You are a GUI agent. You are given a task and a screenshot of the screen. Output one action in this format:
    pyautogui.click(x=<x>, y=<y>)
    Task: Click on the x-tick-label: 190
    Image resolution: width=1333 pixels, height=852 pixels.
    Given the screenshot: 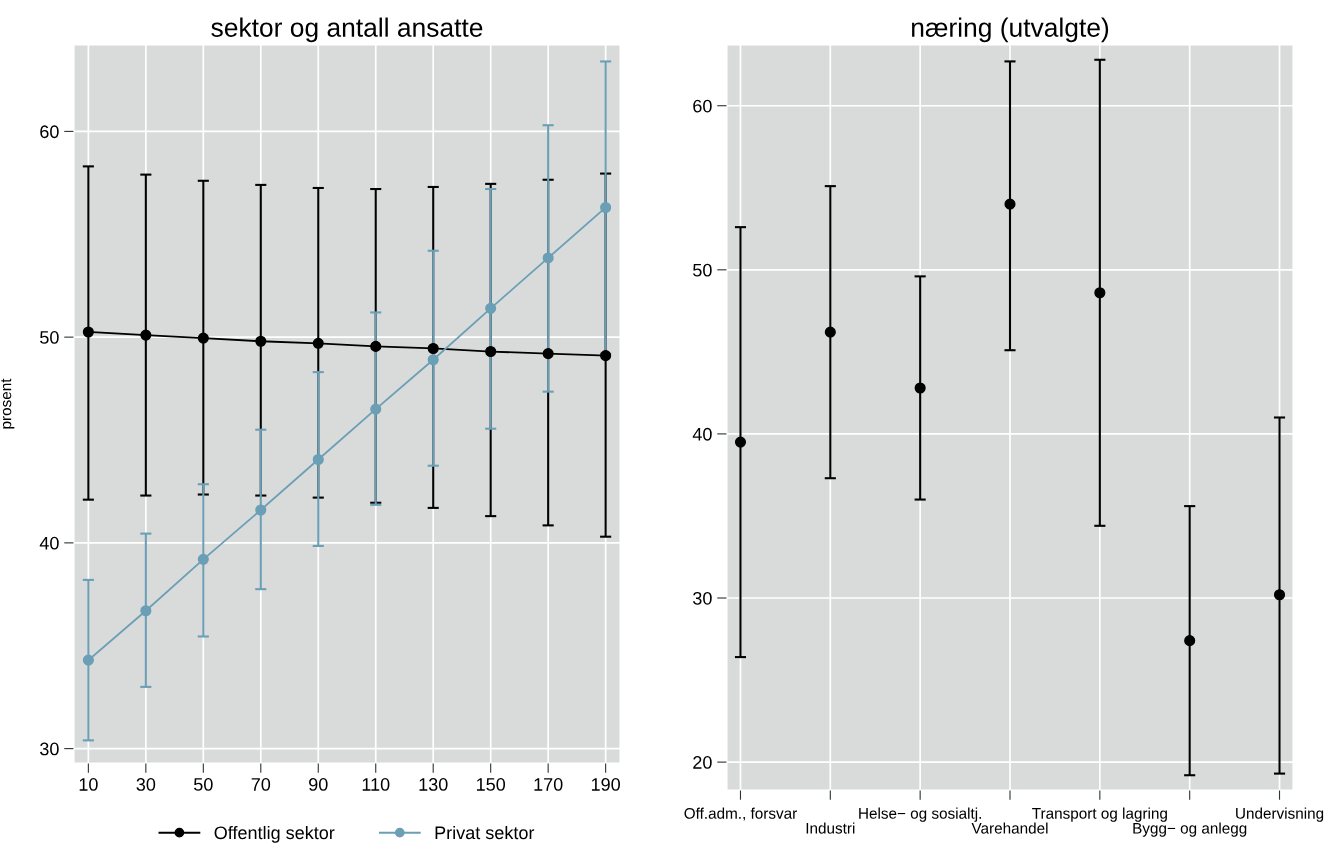 What is the action you would take?
    pyautogui.click(x=605, y=784)
    